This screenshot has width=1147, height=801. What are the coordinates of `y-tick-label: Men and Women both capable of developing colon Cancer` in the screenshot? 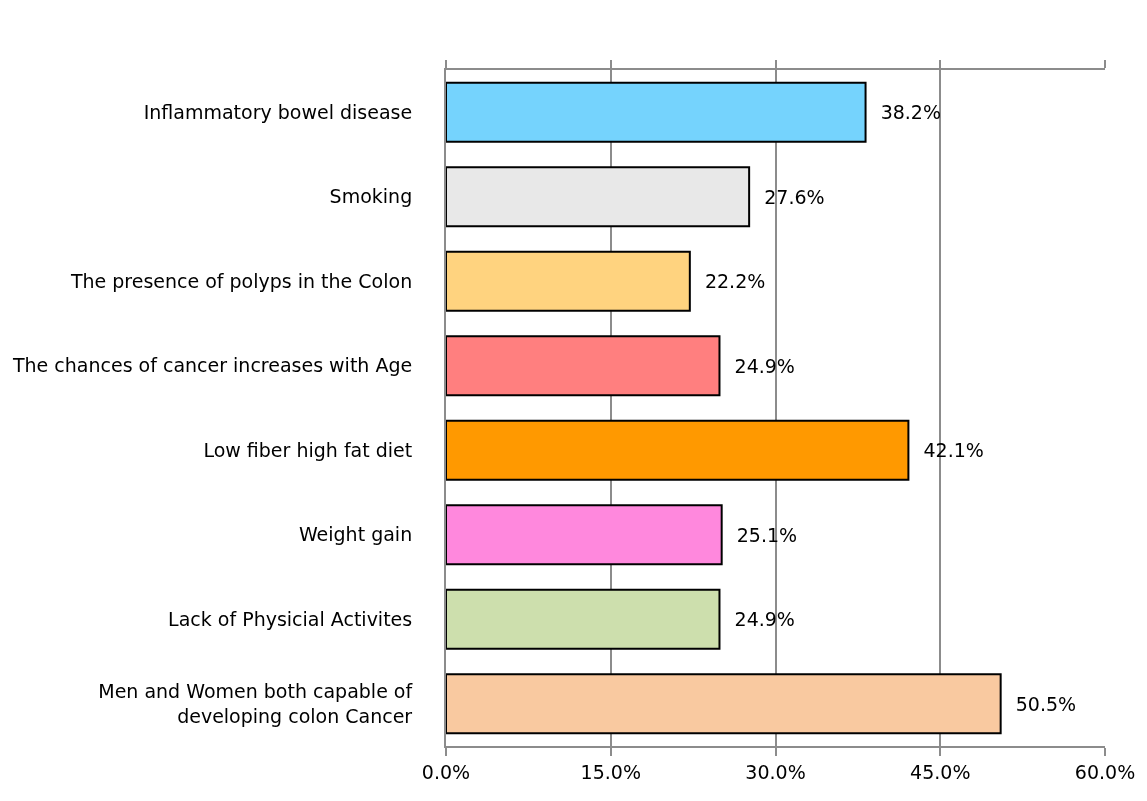 It's located at (256, 703).